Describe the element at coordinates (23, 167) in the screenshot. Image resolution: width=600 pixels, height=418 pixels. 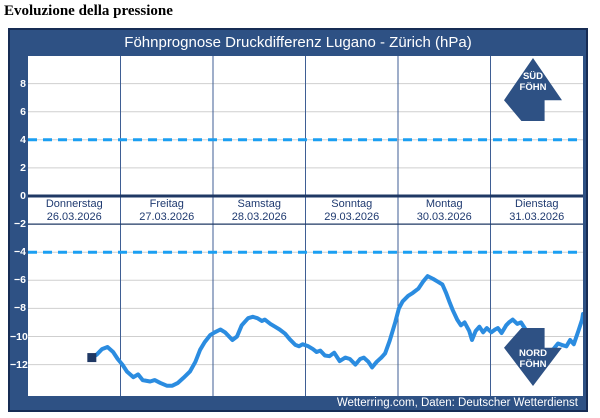
I see `y-axis-tick: 2` at that location.